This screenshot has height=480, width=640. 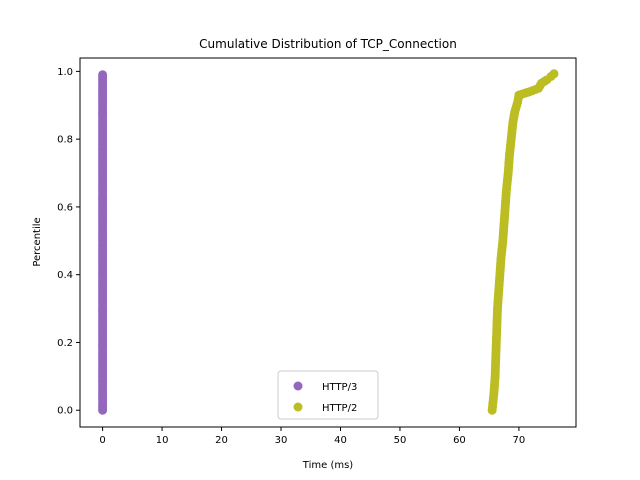 I want to click on x-tick-label: 60, so click(x=459, y=440).